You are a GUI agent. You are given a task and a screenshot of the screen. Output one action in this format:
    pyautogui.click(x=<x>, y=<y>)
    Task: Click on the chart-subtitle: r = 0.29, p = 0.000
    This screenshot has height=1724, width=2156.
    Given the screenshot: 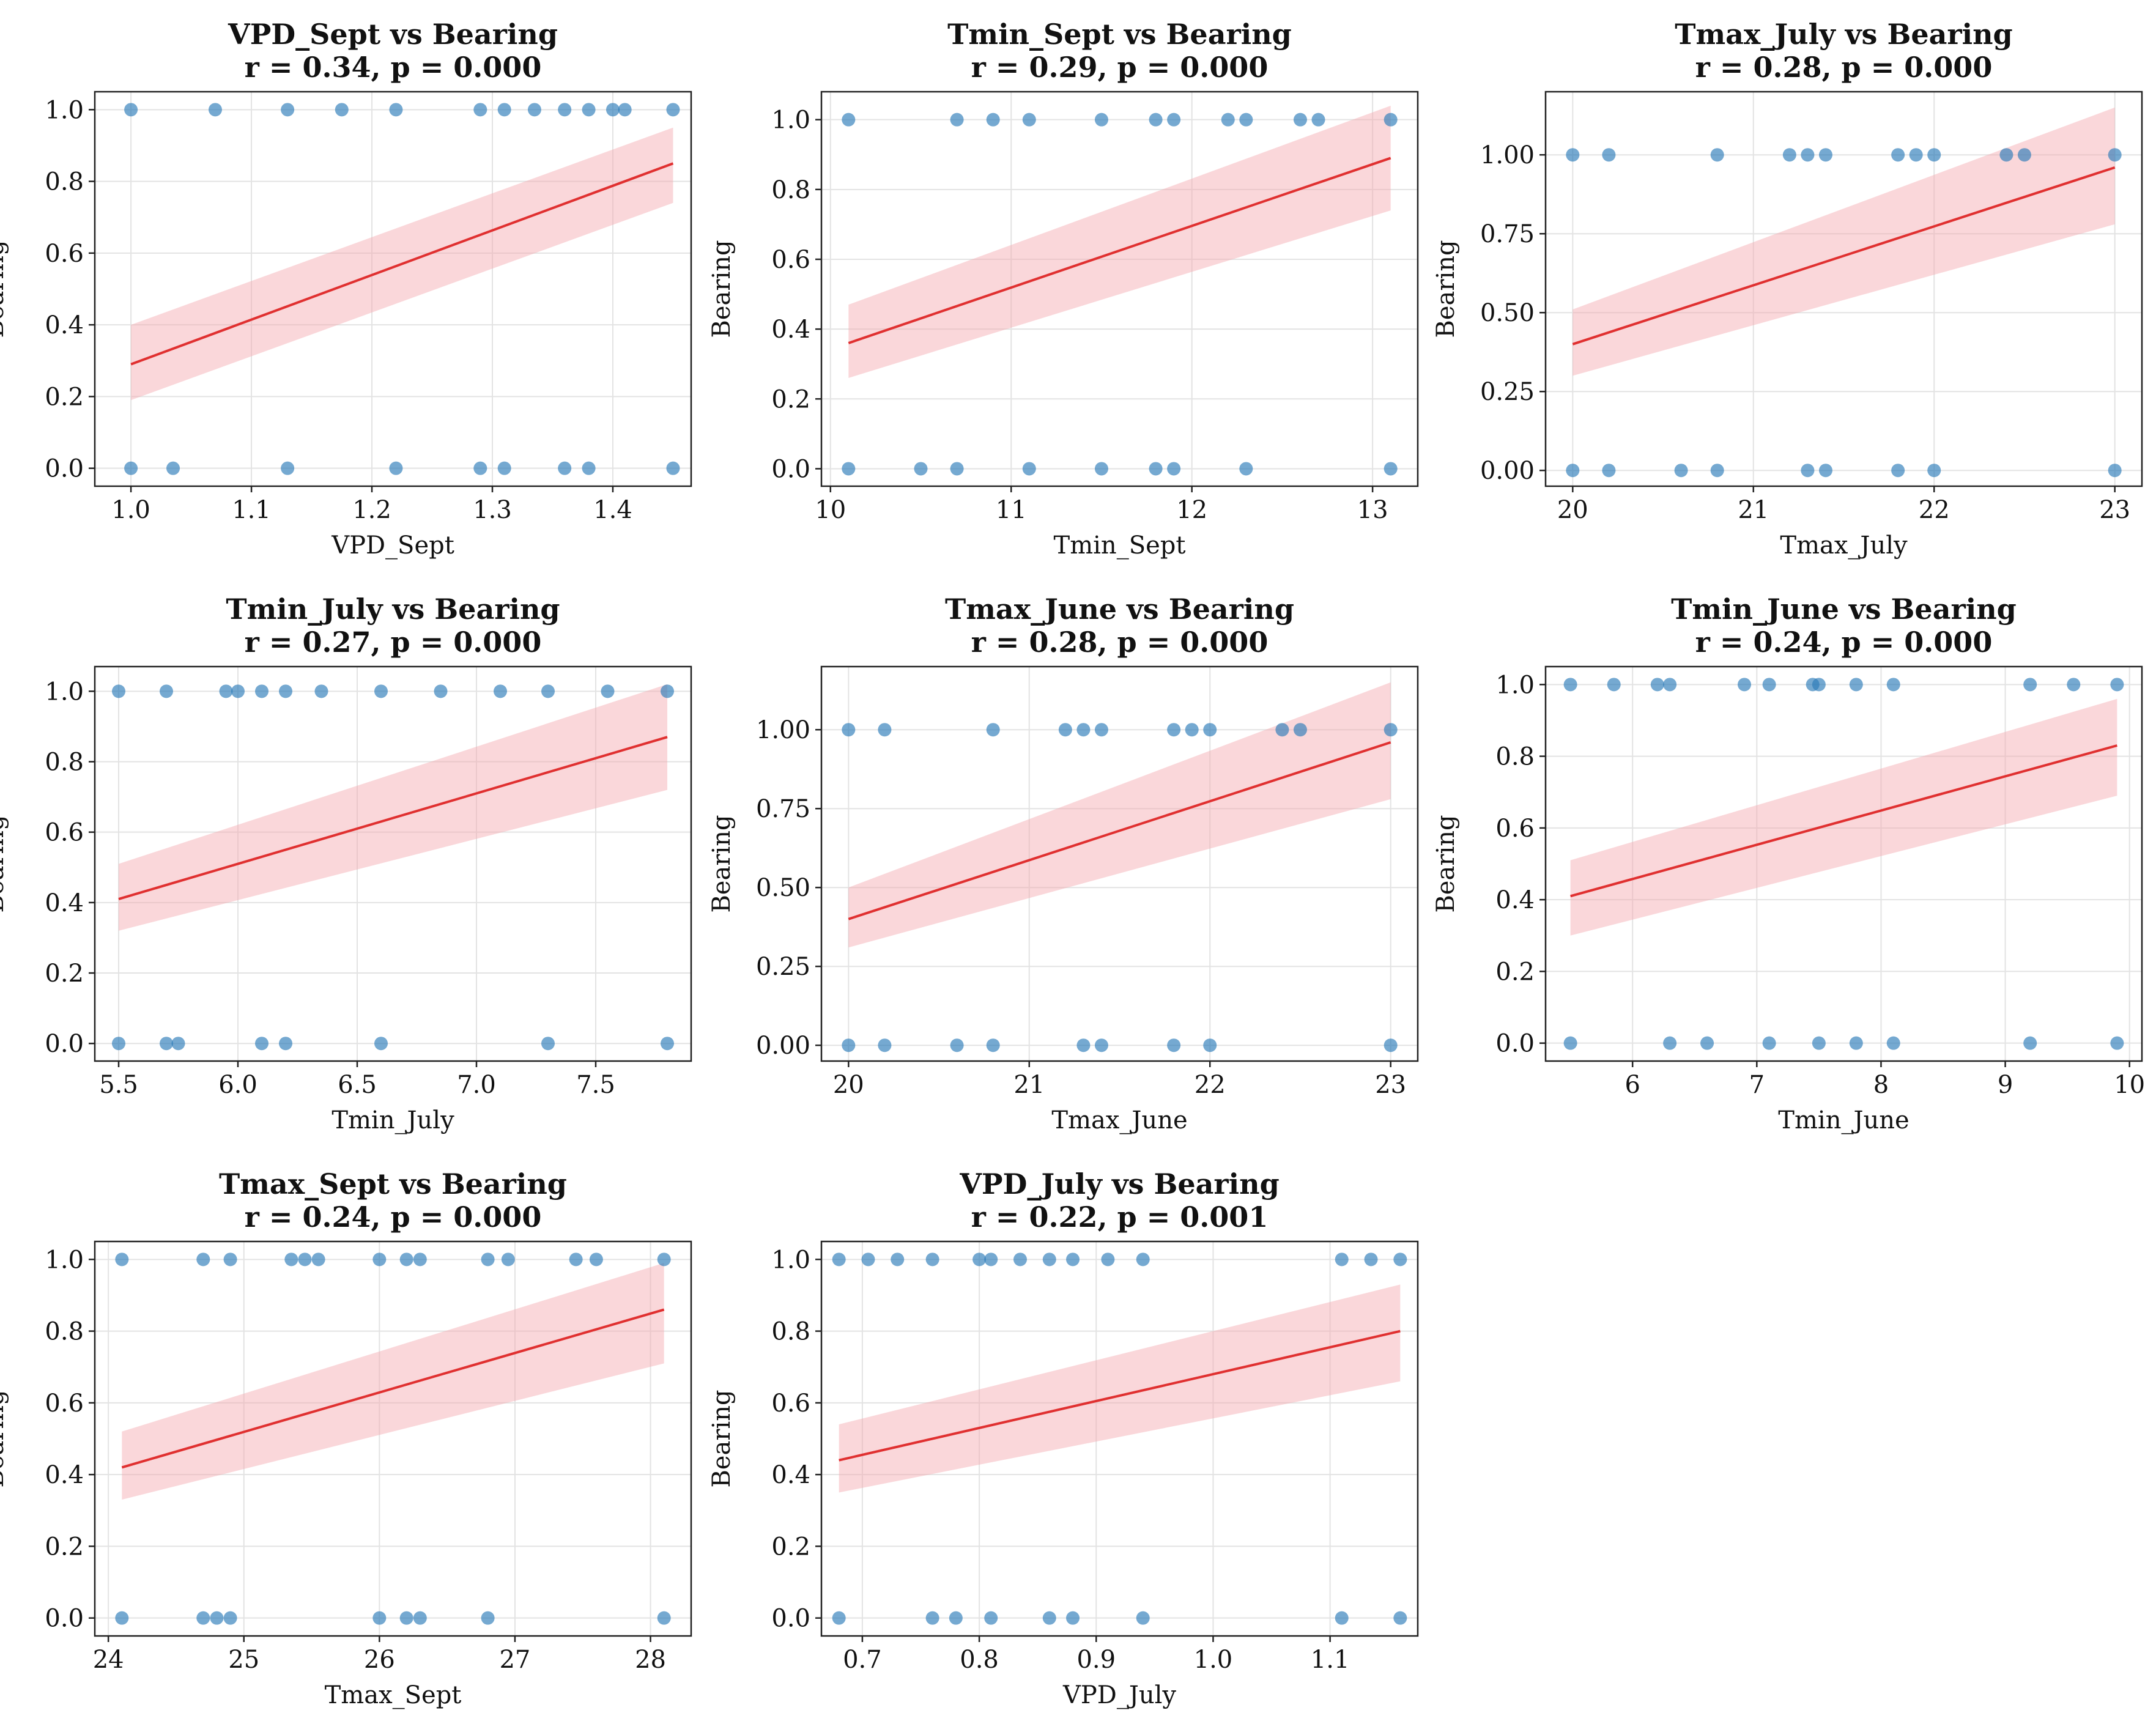 What is the action you would take?
    pyautogui.click(x=1120, y=67)
    